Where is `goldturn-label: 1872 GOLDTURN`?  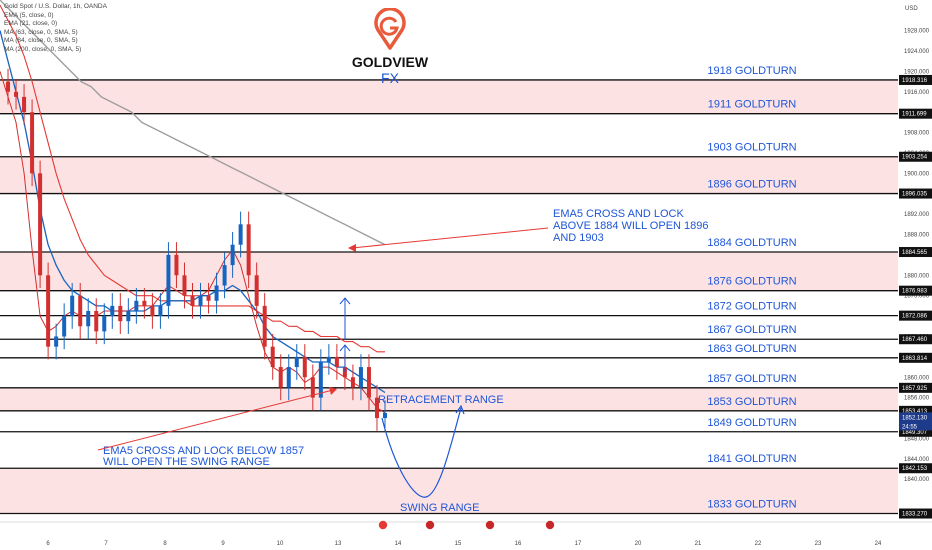
goldturn-label: 1872 GOLDTURN is located at coordinates (751, 307).